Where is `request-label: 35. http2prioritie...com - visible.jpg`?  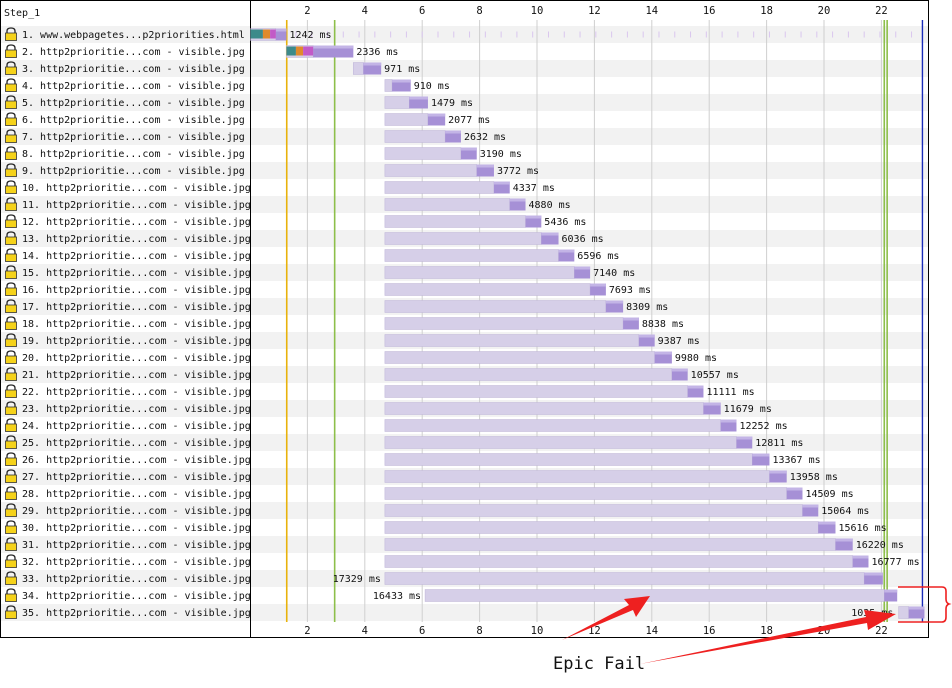
request-label: 35. http2prioritie...com - visible.jpg is located at coordinates (136, 613).